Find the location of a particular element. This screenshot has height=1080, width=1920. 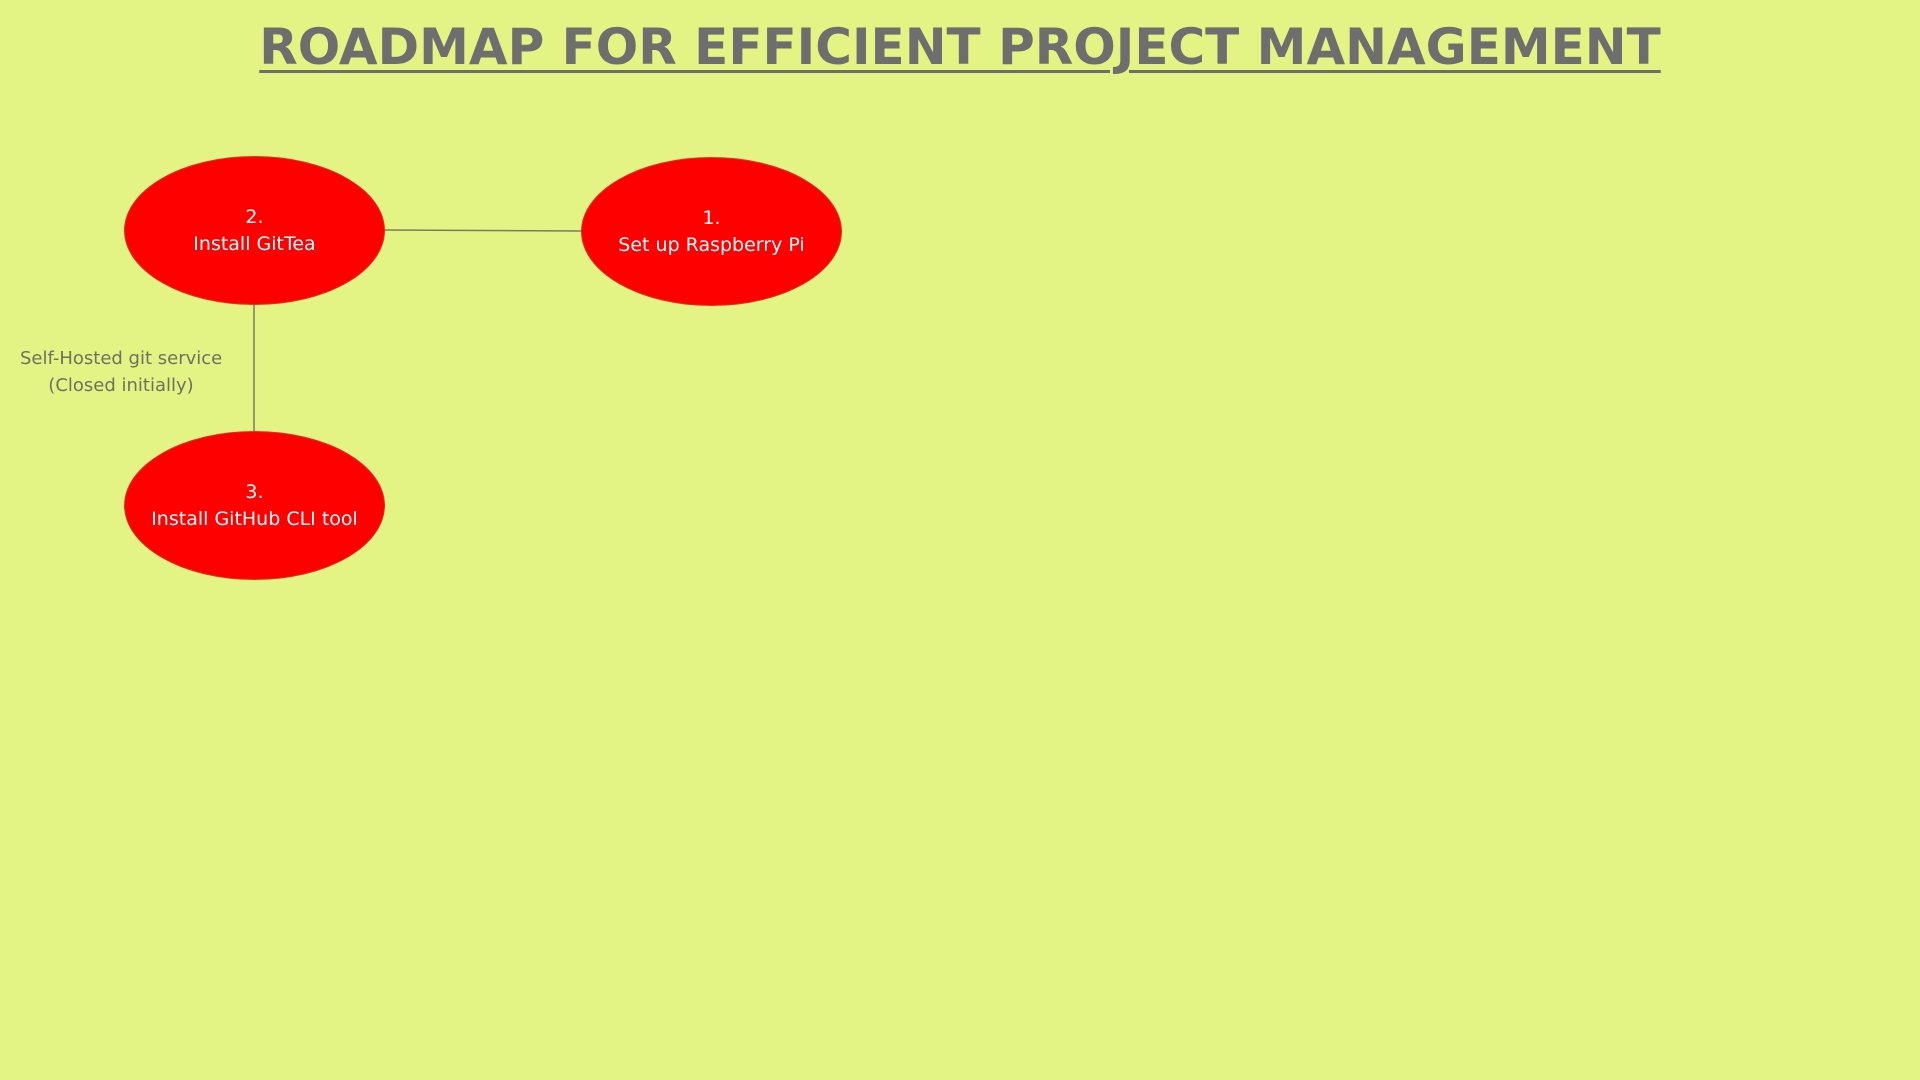

node-number: 3. is located at coordinates (254, 491).